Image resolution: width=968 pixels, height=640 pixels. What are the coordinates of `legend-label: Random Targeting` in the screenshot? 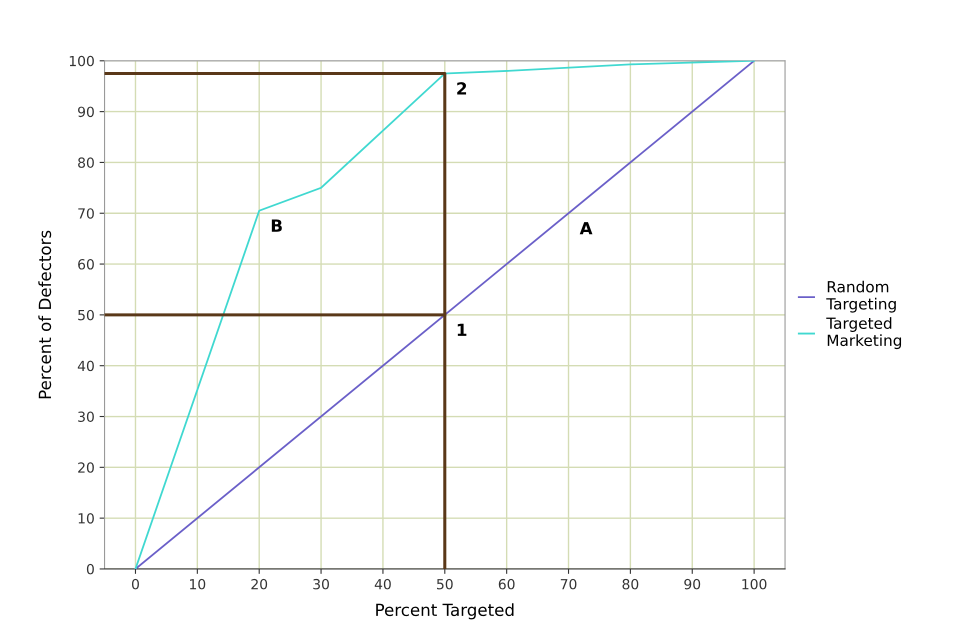 It's located at (861, 296).